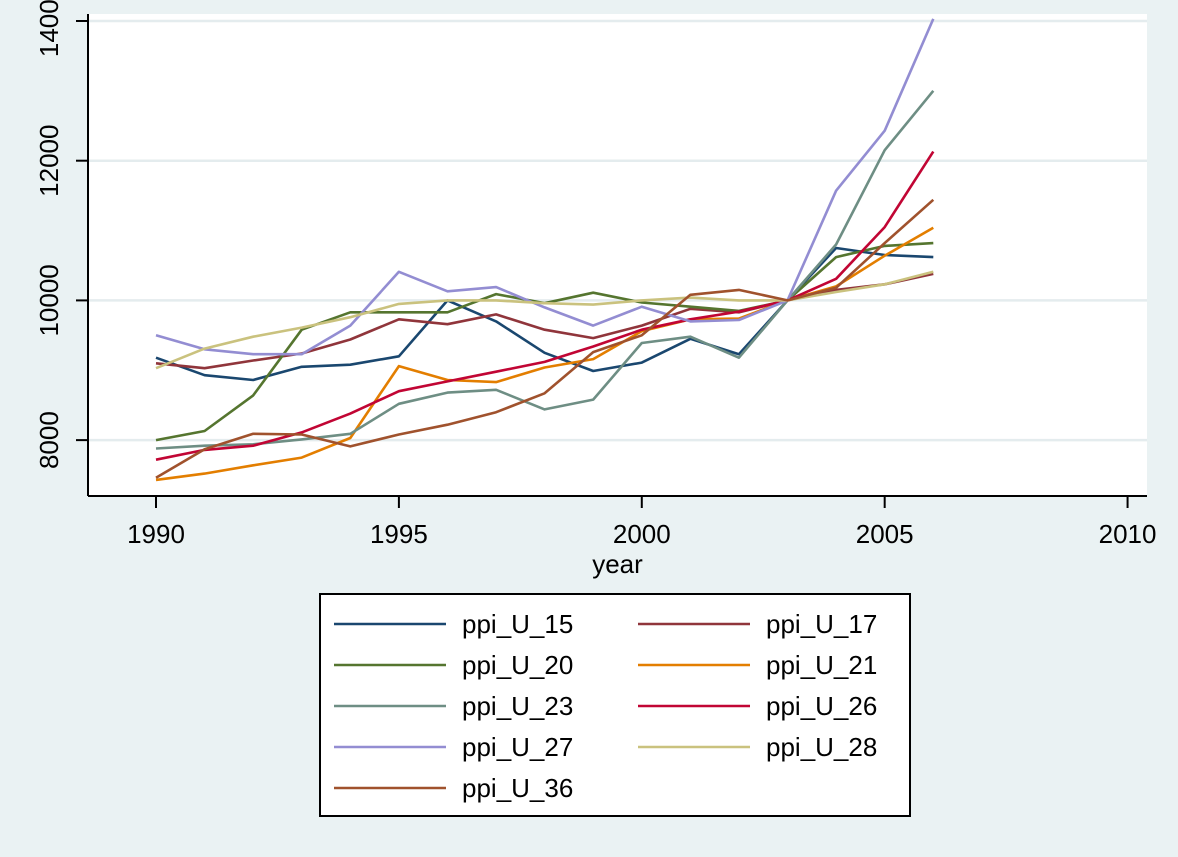 Image resolution: width=1178 pixels, height=857 pixels. I want to click on legend-entry: ppi_U_27, so click(453, 747).